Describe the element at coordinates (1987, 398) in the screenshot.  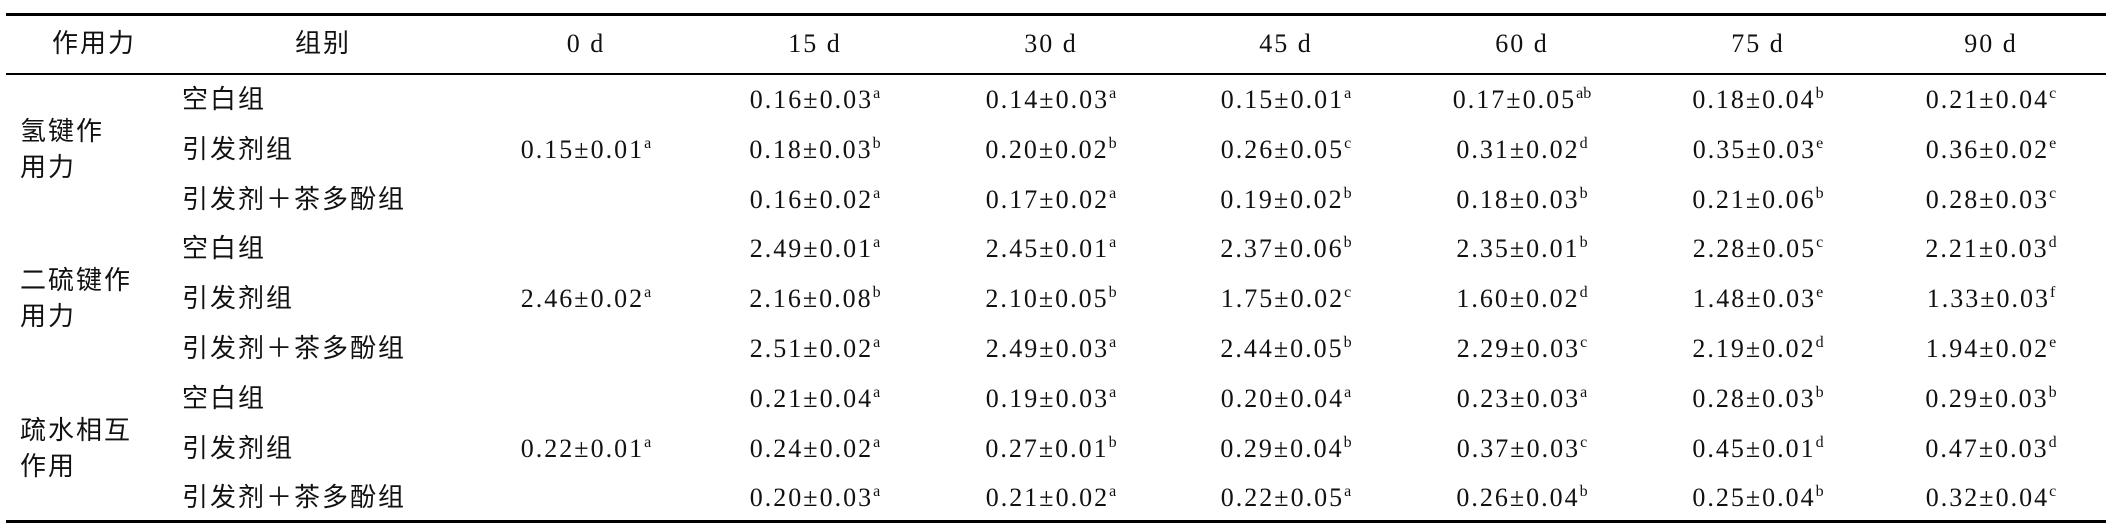
I see `value-text: 0.29±0.03` at that location.